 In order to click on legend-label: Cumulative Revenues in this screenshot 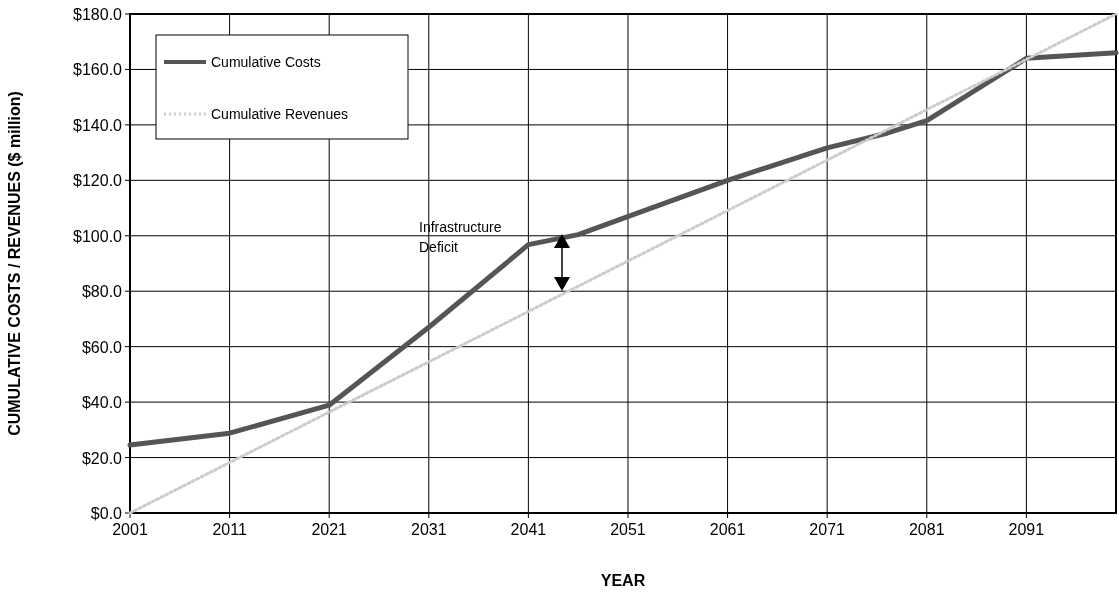, I will do `click(279, 114)`.